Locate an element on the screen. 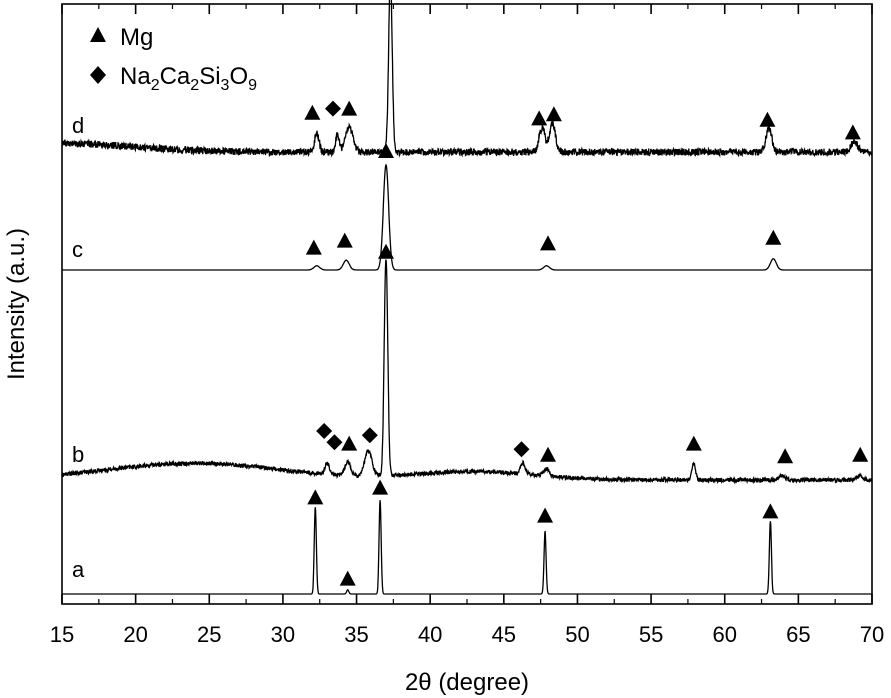 The height and width of the screenshot is (698, 891). legend-label-na2ca2si3o9: Na2Ca2Si3O9 is located at coordinates (188, 78).